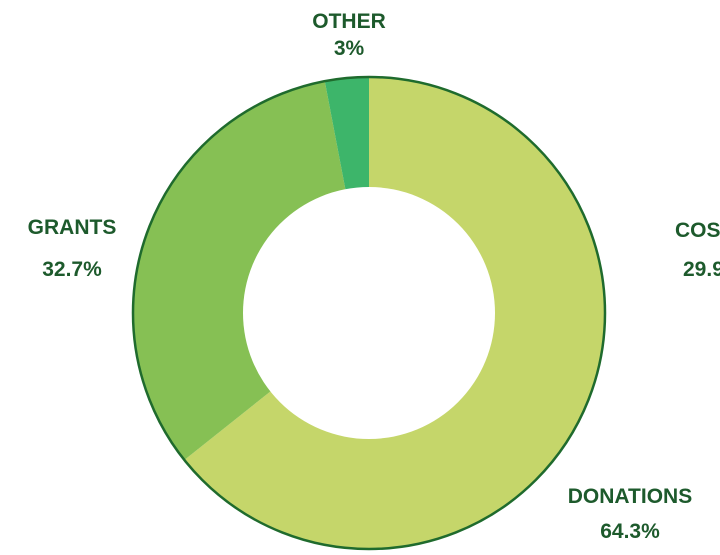 The image size is (720, 555). What do you see at coordinates (349, 21) in the screenshot?
I see `label-other-name: OTHER` at bounding box center [349, 21].